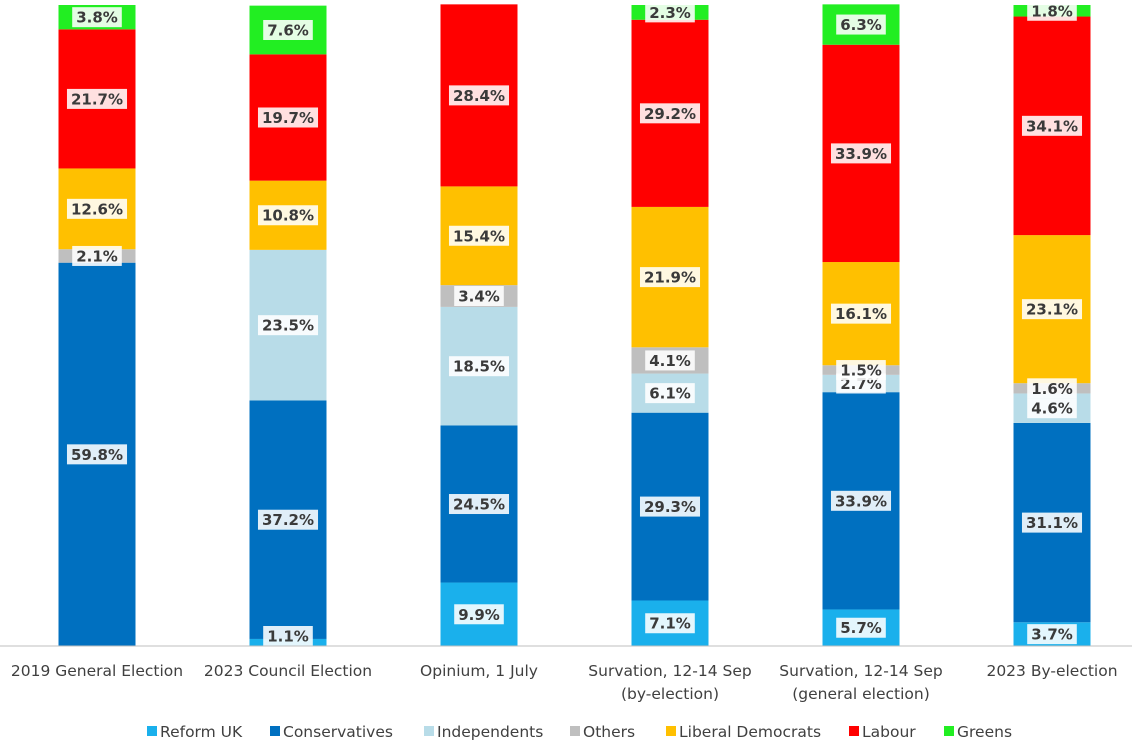 This screenshot has height=745, width=1132. I want to click on data-label-independents-2: 23.5%, so click(288, 326).